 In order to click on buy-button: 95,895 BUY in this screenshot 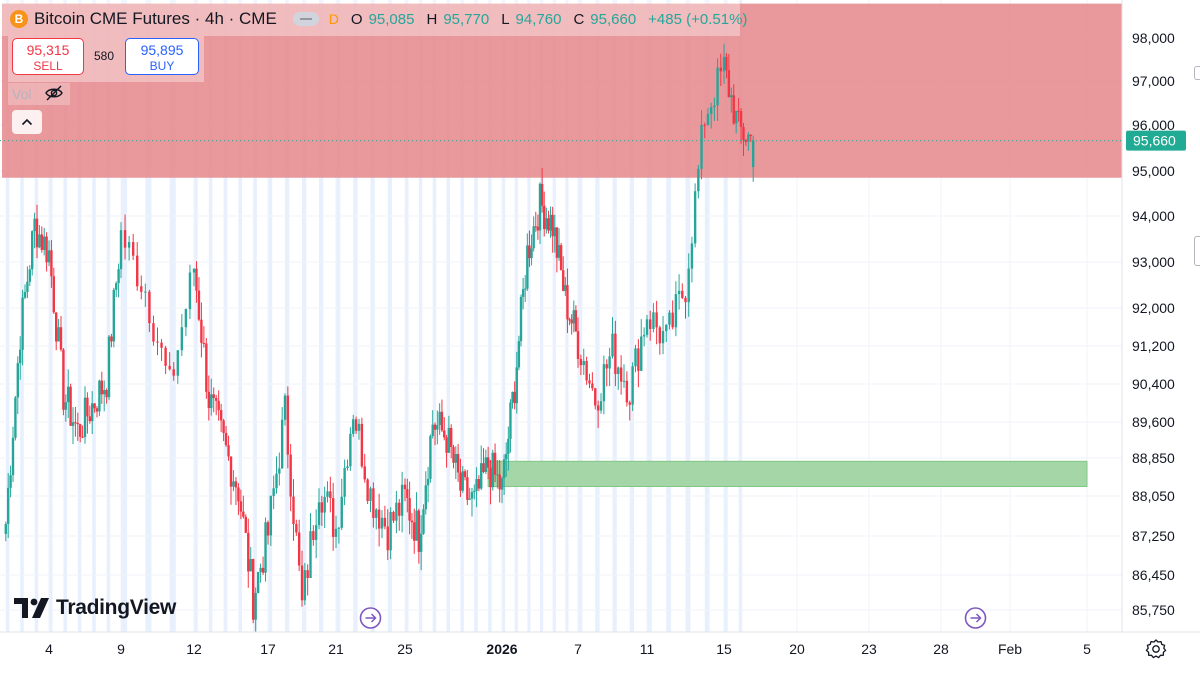, I will do `click(162, 56)`.